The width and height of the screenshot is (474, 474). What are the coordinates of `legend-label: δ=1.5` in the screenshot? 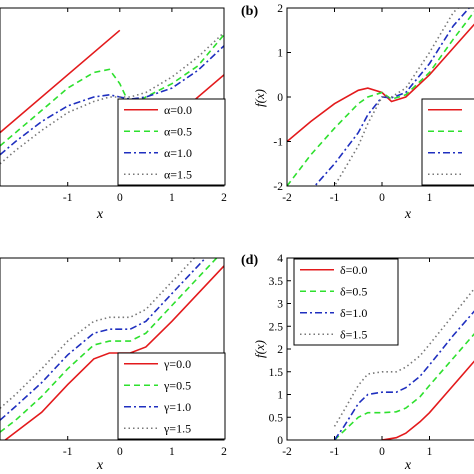 It's located at (353, 334).